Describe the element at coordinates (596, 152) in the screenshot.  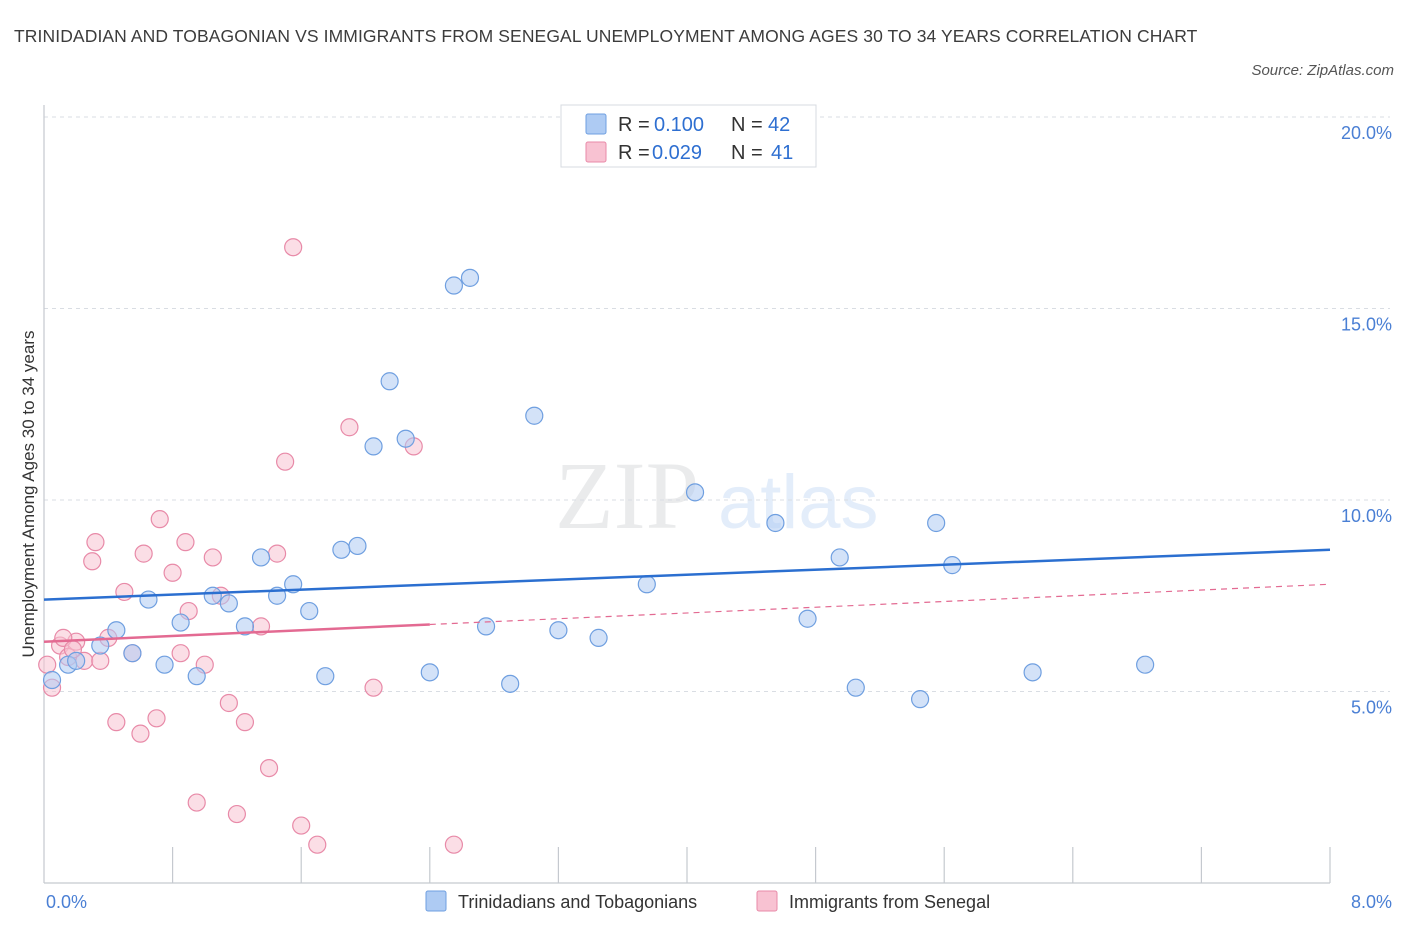
I see `legend-swatch-senegal` at that location.